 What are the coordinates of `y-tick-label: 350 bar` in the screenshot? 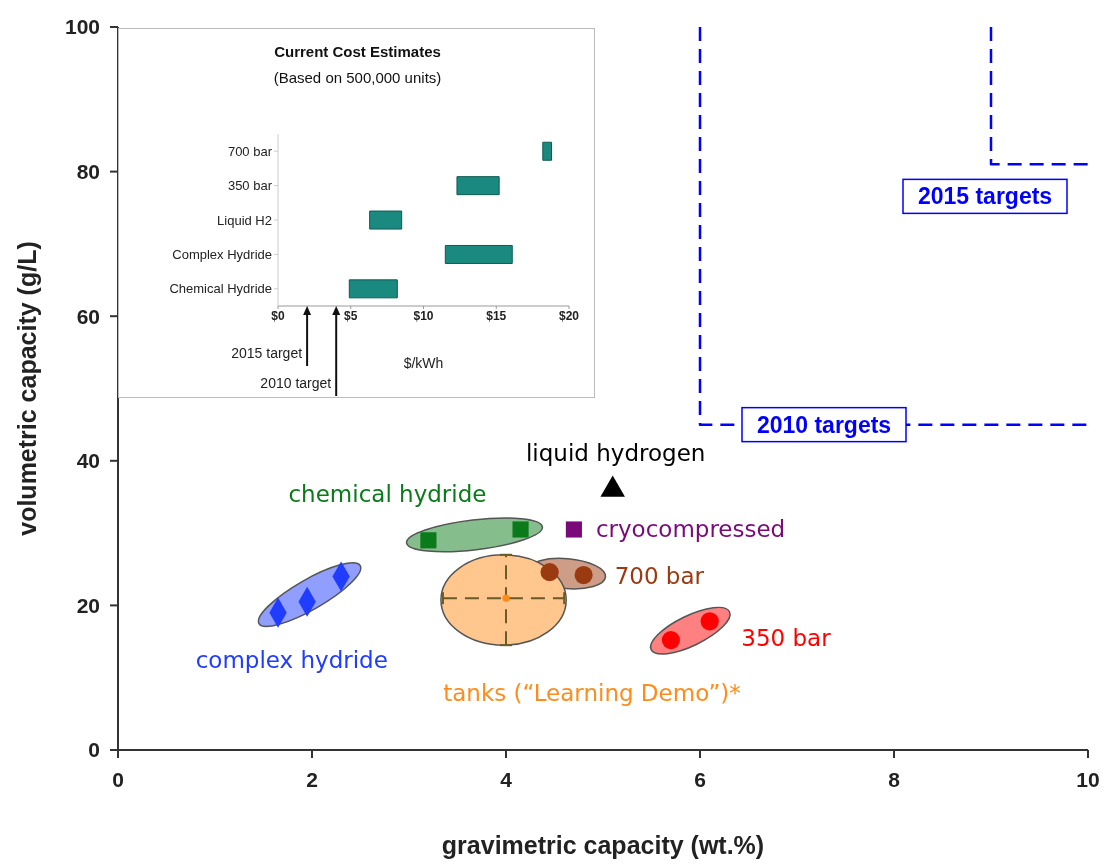 It's located at (250, 186).